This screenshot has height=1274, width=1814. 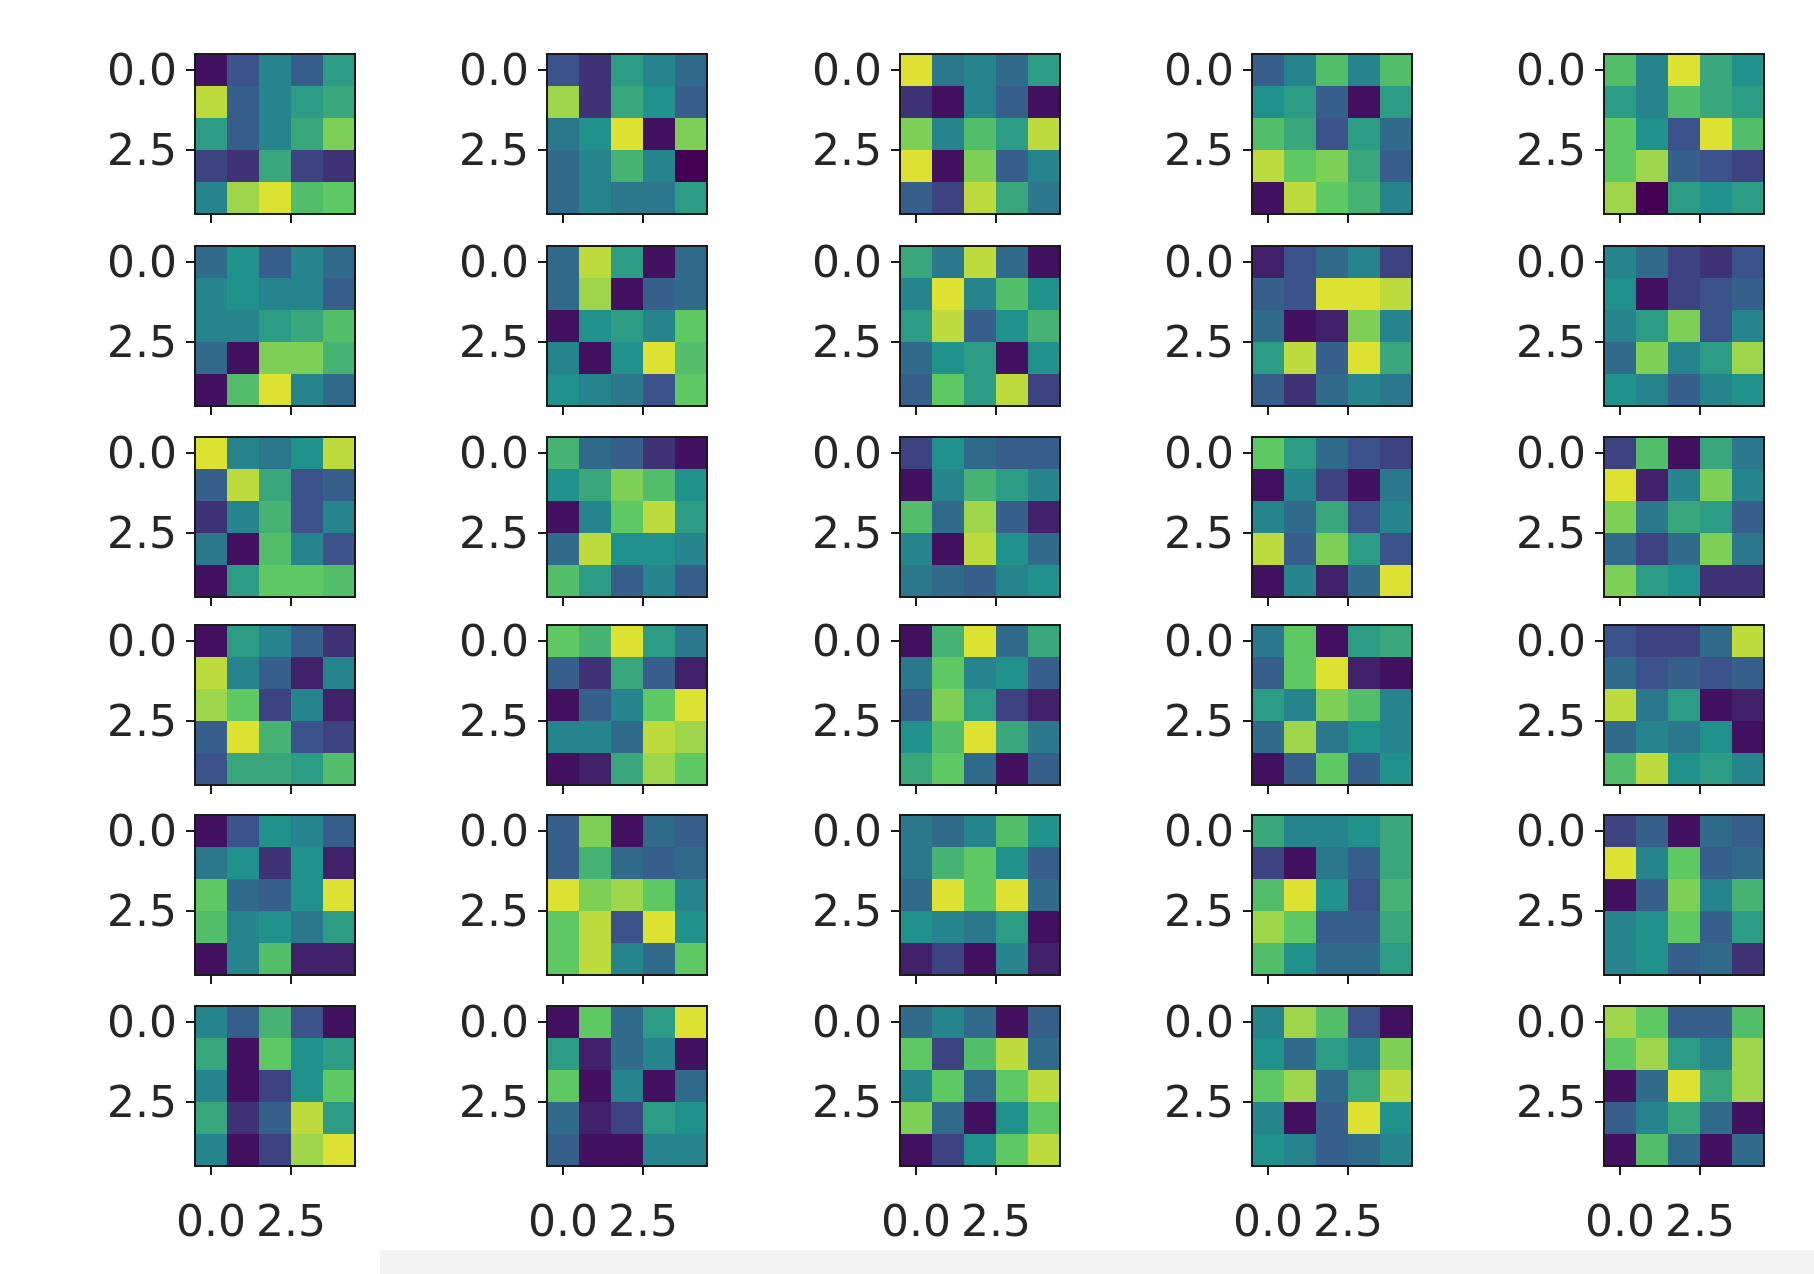 What do you see at coordinates (583, 895) in the screenshot?
I see `heatmap-panel-5-2: 0.0 2.5` at bounding box center [583, 895].